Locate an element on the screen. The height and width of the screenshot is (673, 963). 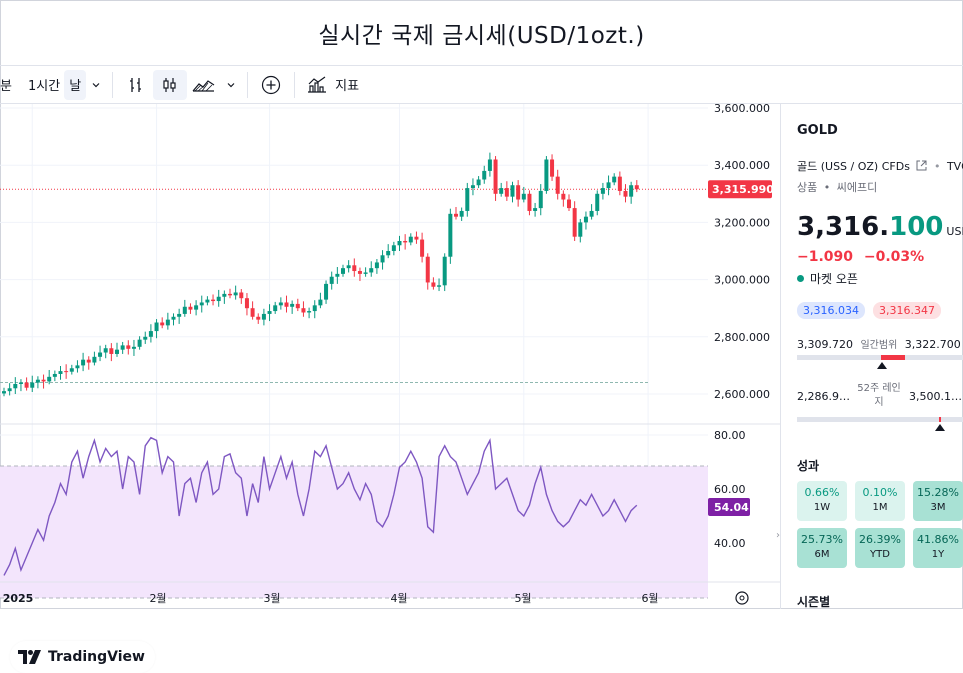
time-tick-label: 4월 is located at coordinates (398, 598).